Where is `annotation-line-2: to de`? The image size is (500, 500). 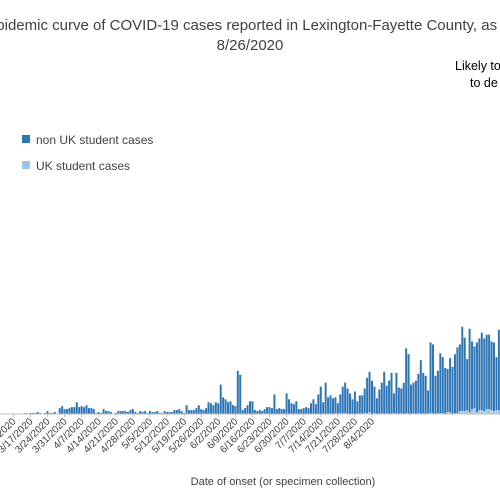 annotation-line-2: to de is located at coordinates (484, 83).